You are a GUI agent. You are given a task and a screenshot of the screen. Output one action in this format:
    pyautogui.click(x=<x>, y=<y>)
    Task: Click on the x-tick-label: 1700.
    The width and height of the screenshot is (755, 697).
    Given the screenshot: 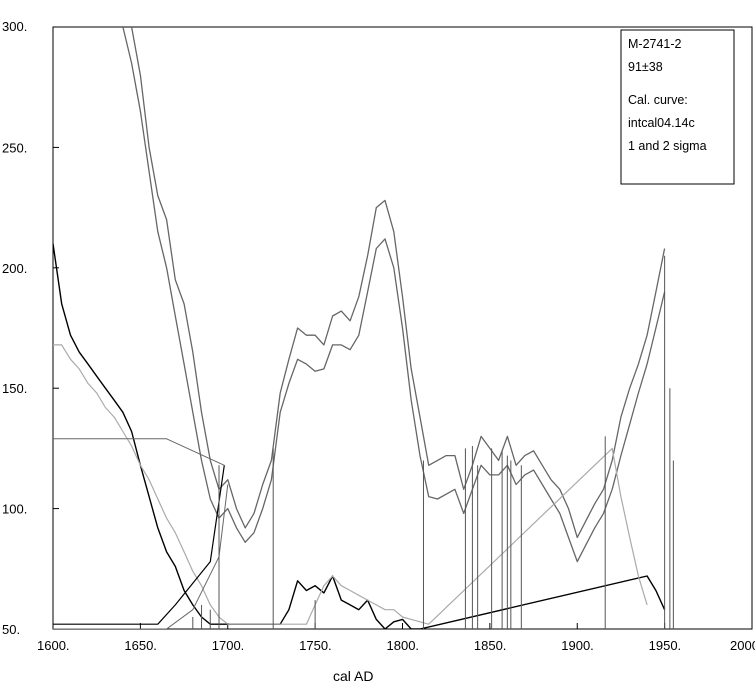 What is the action you would take?
    pyautogui.click(x=228, y=645)
    